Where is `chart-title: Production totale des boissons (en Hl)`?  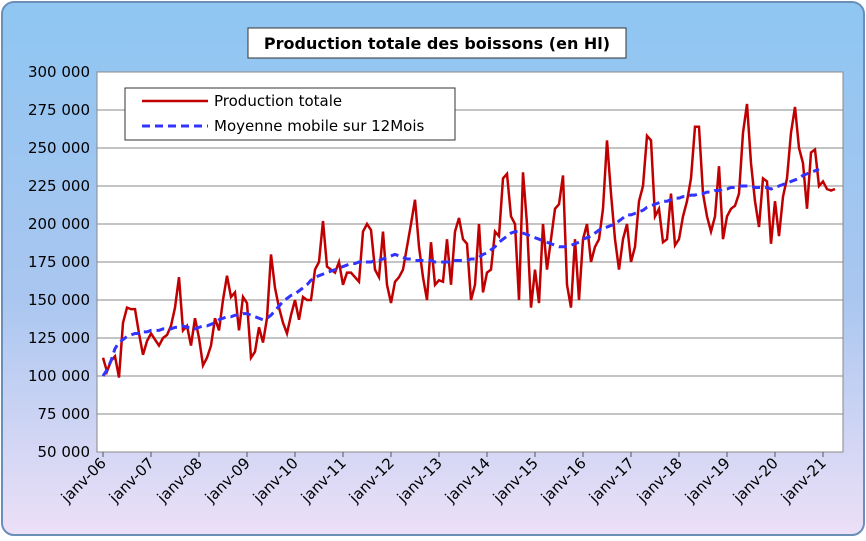
chart-title: Production totale des boissons (en Hl) is located at coordinates (437, 43).